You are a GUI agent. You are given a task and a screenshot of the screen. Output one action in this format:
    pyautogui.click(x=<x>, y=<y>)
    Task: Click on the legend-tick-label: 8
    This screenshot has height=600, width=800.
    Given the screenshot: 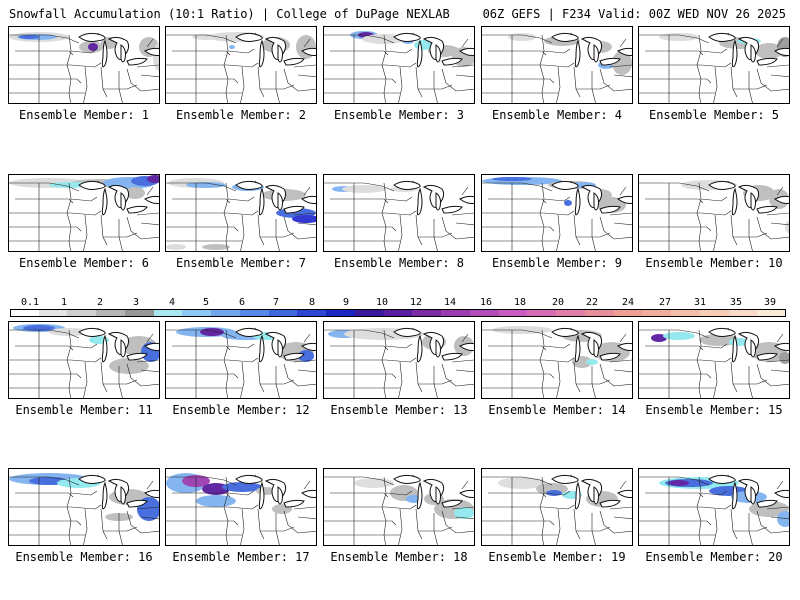 What is the action you would take?
    pyautogui.click(x=312, y=302)
    